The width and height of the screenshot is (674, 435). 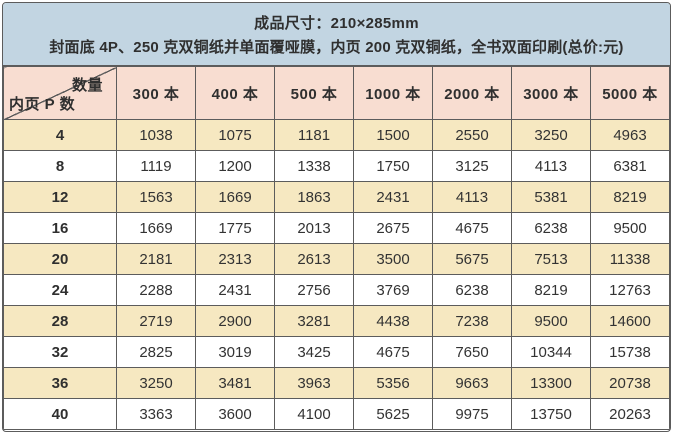 I want to click on price-cell: 3963, so click(x=314, y=383).